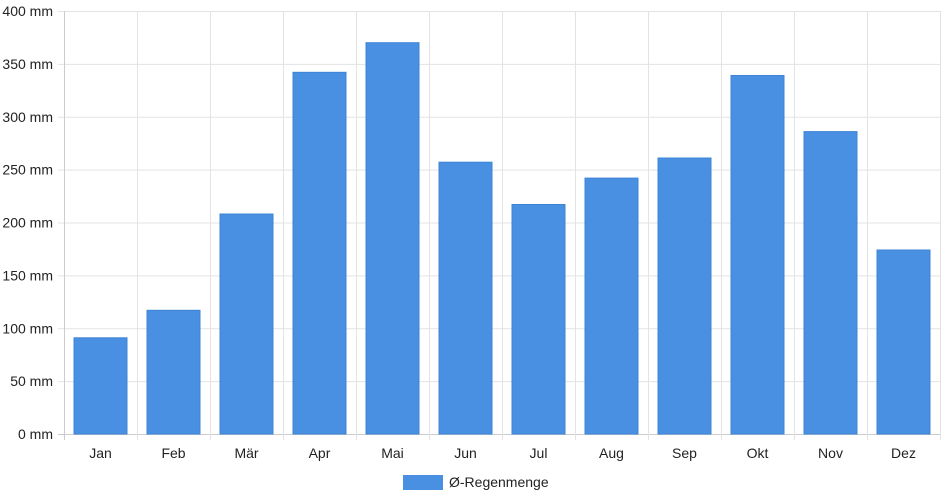 The width and height of the screenshot is (952, 500). I want to click on bar-feb, so click(173, 372).